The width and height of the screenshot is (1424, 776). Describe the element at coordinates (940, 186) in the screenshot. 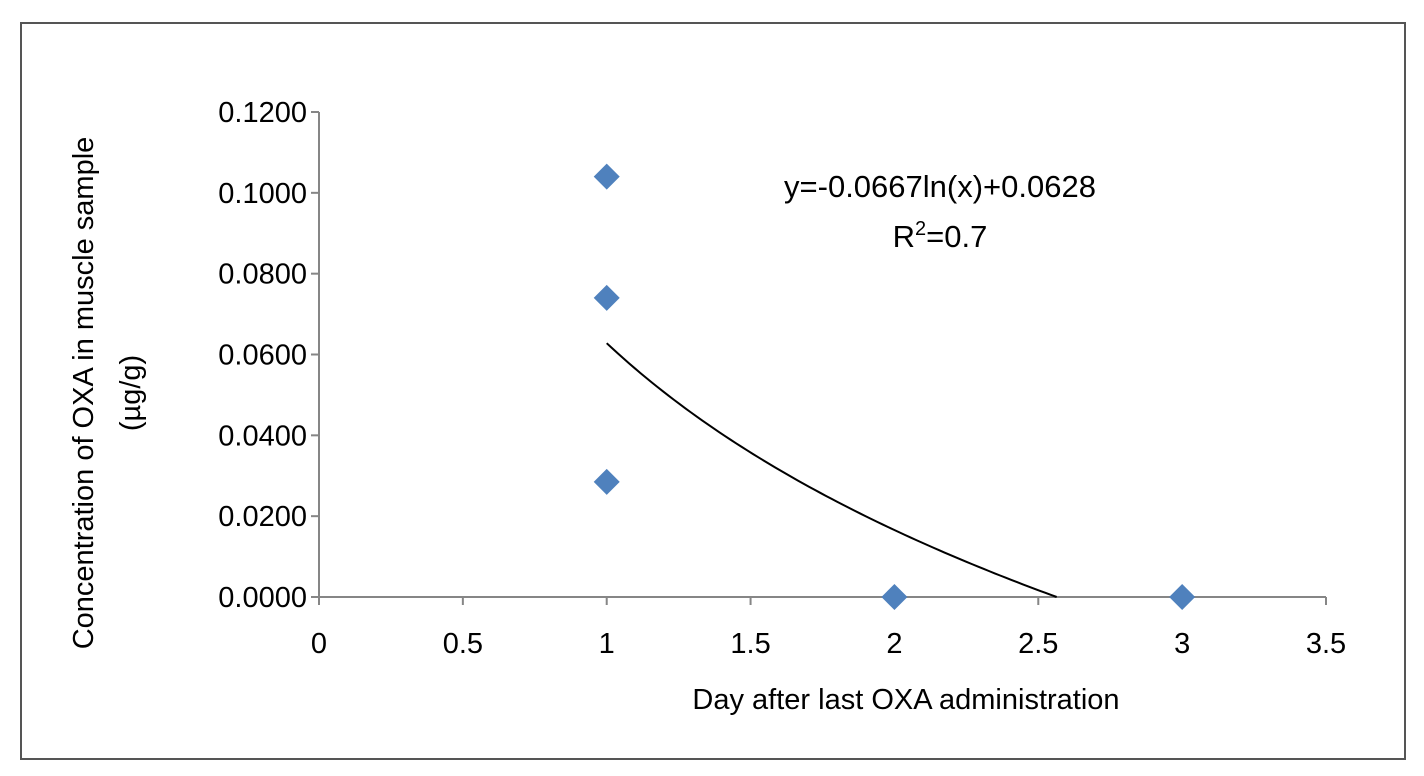

I see `trendline-equation: y=-0.0667ln(x)+0.0628` at that location.